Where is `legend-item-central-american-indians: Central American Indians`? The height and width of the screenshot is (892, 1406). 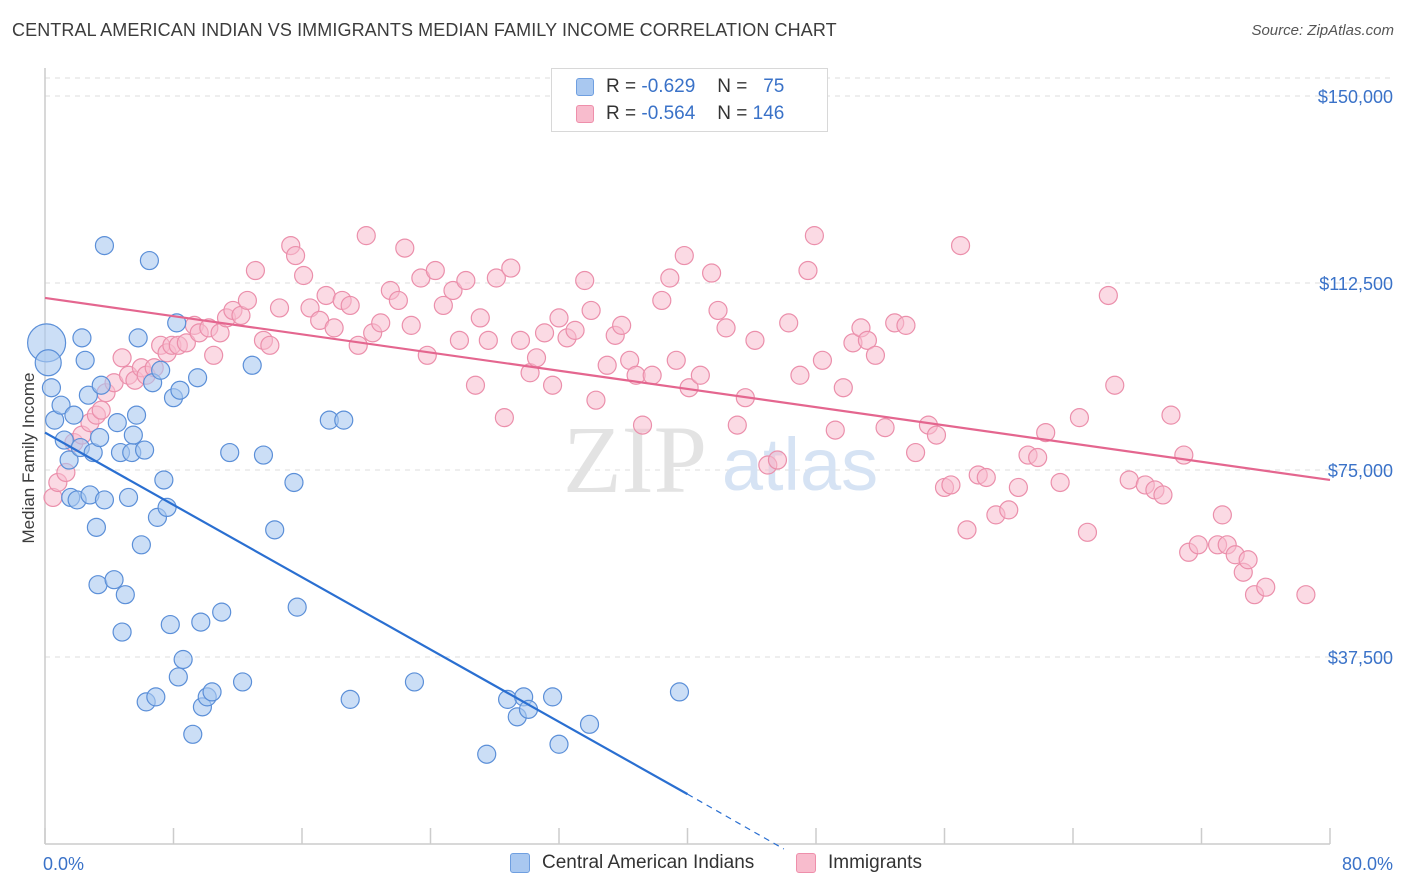 legend-item-central-american-indians: Central American Indians is located at coordinates (632, 863).